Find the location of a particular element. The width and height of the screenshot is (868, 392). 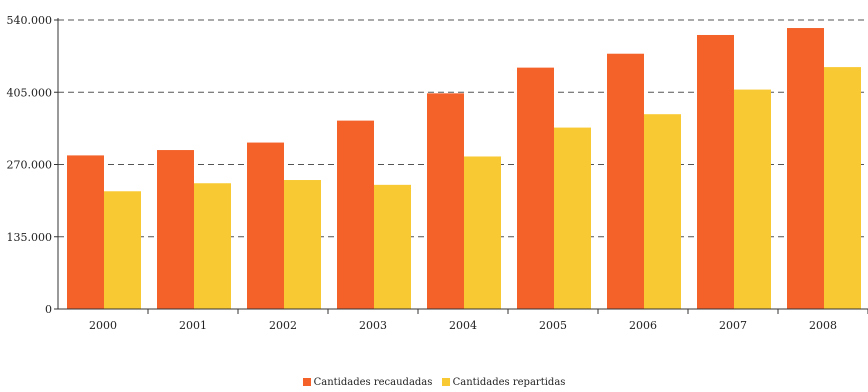

bar-recaudadas-2006 is located at coordinates (625, 181).